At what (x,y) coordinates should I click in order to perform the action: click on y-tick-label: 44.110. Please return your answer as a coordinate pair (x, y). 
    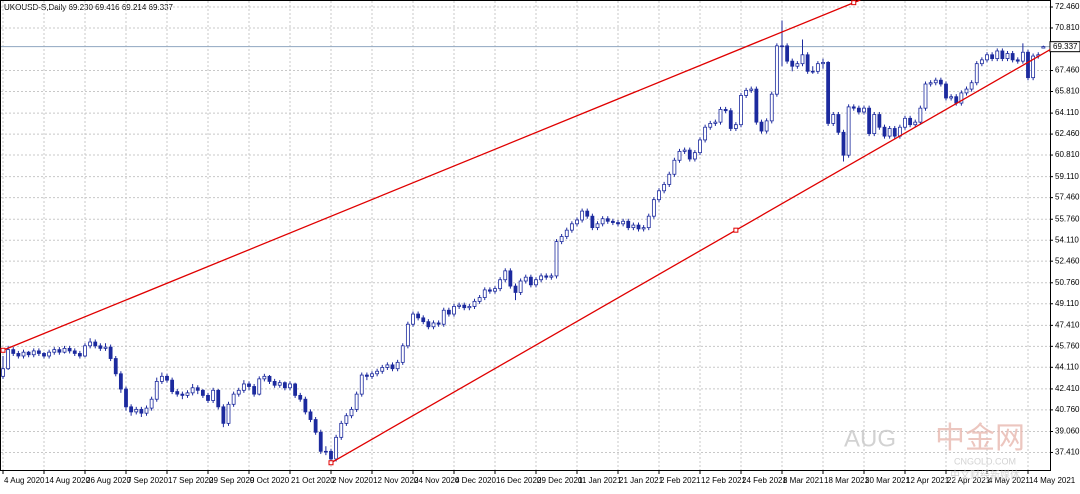
    Looking at the image, I should click on (1067, 366).